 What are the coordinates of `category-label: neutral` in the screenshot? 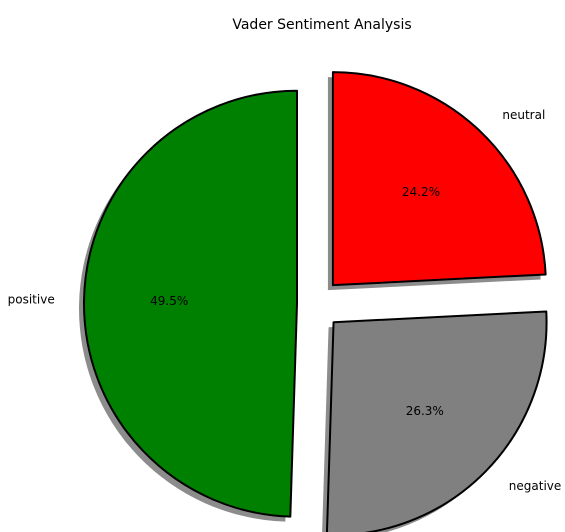 It's located at (523, 115).